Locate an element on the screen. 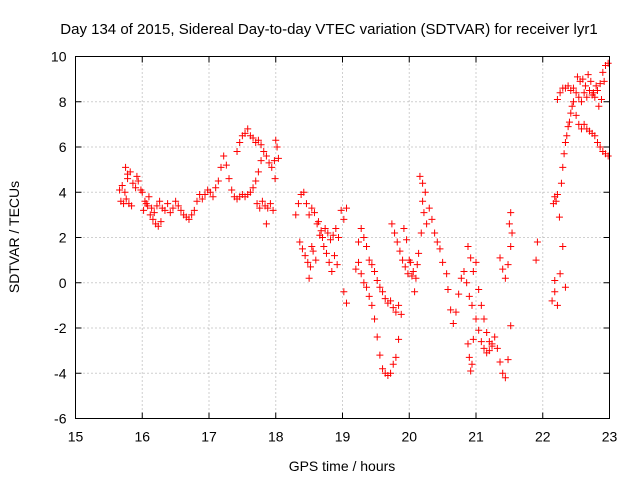  y-tick-label: 6 is located at coordinates (63, 147).